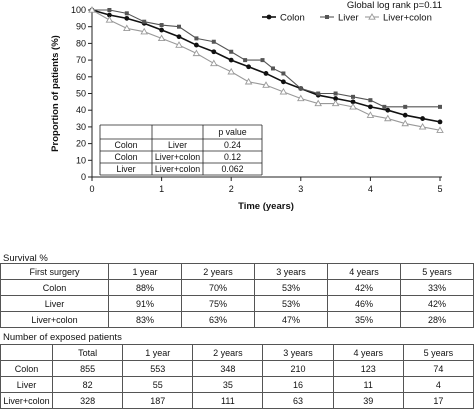  Describe the element at coordinates (237, 368) in the screenshot. I see `exposed-row: Colon 855 553 348 210 123 74` at that location.